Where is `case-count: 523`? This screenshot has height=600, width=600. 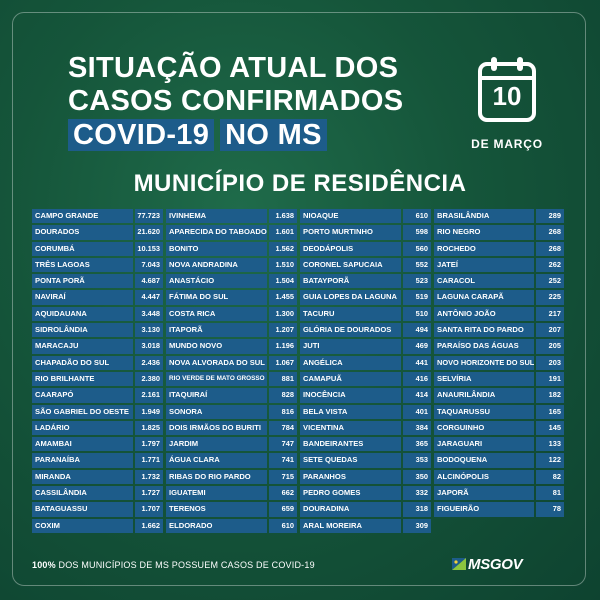 case-count: 523 is located at coordinates (417, 281).